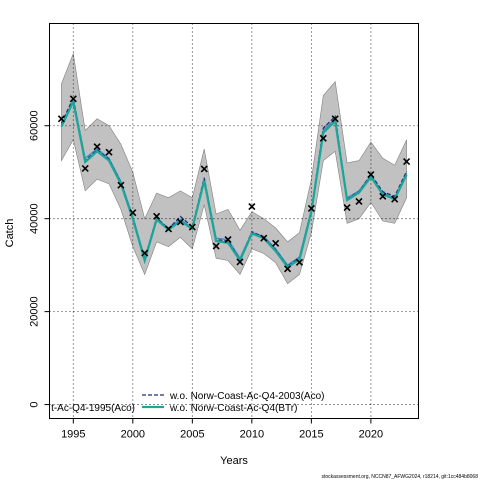 The image size is (480, 480). I want to click on x-tick-label: 2000, so click(133, 435).